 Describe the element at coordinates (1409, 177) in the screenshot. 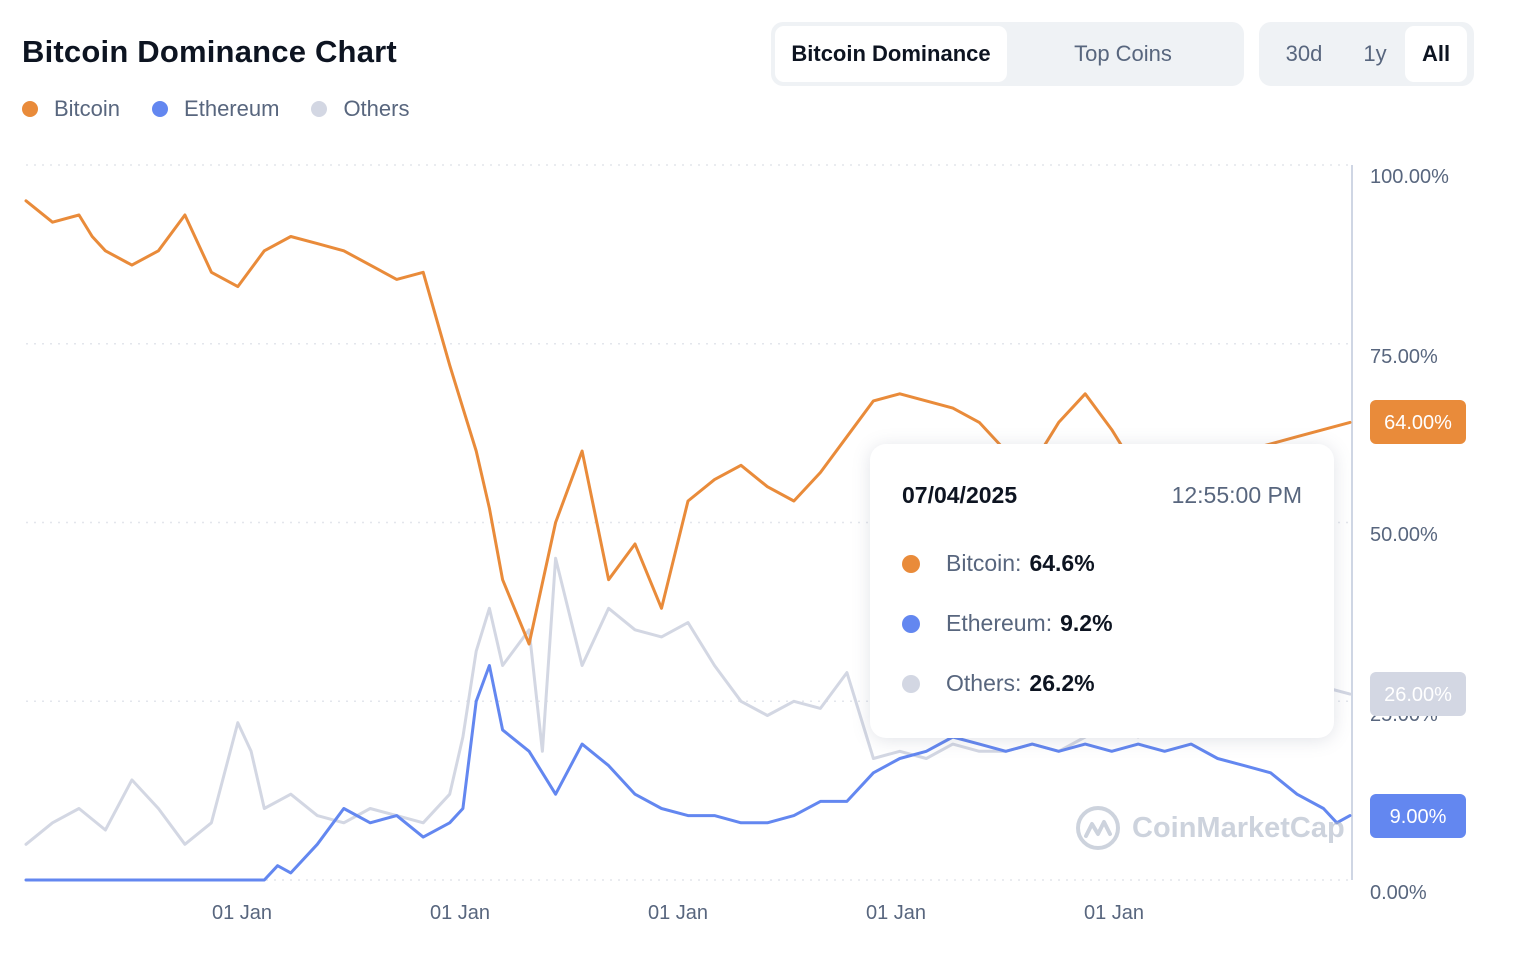

I see `y-tick-label: 100.00%` at that location.